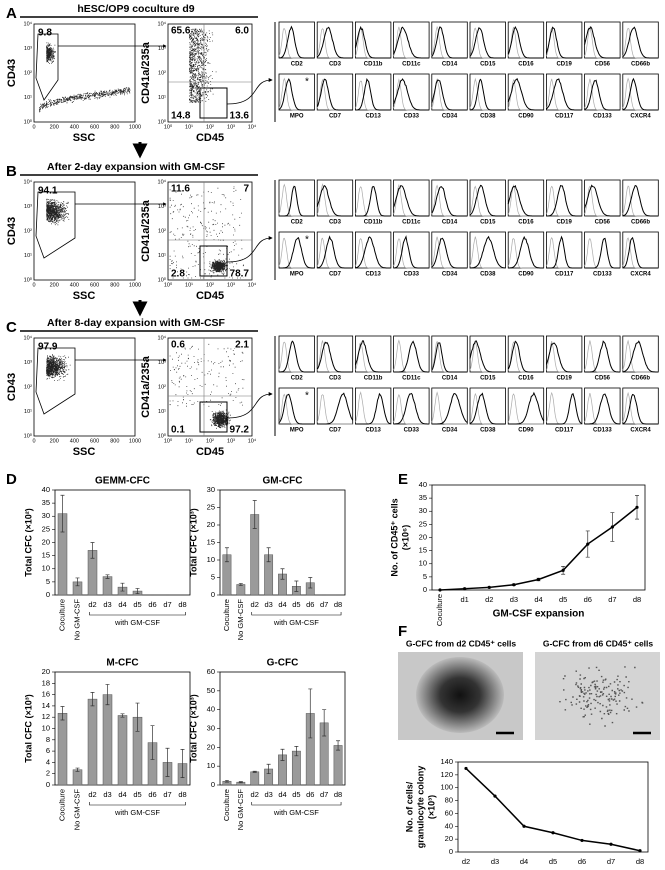 The image size is (665, 870). I want to click on gate-value: 94.1, so click(48, 191).